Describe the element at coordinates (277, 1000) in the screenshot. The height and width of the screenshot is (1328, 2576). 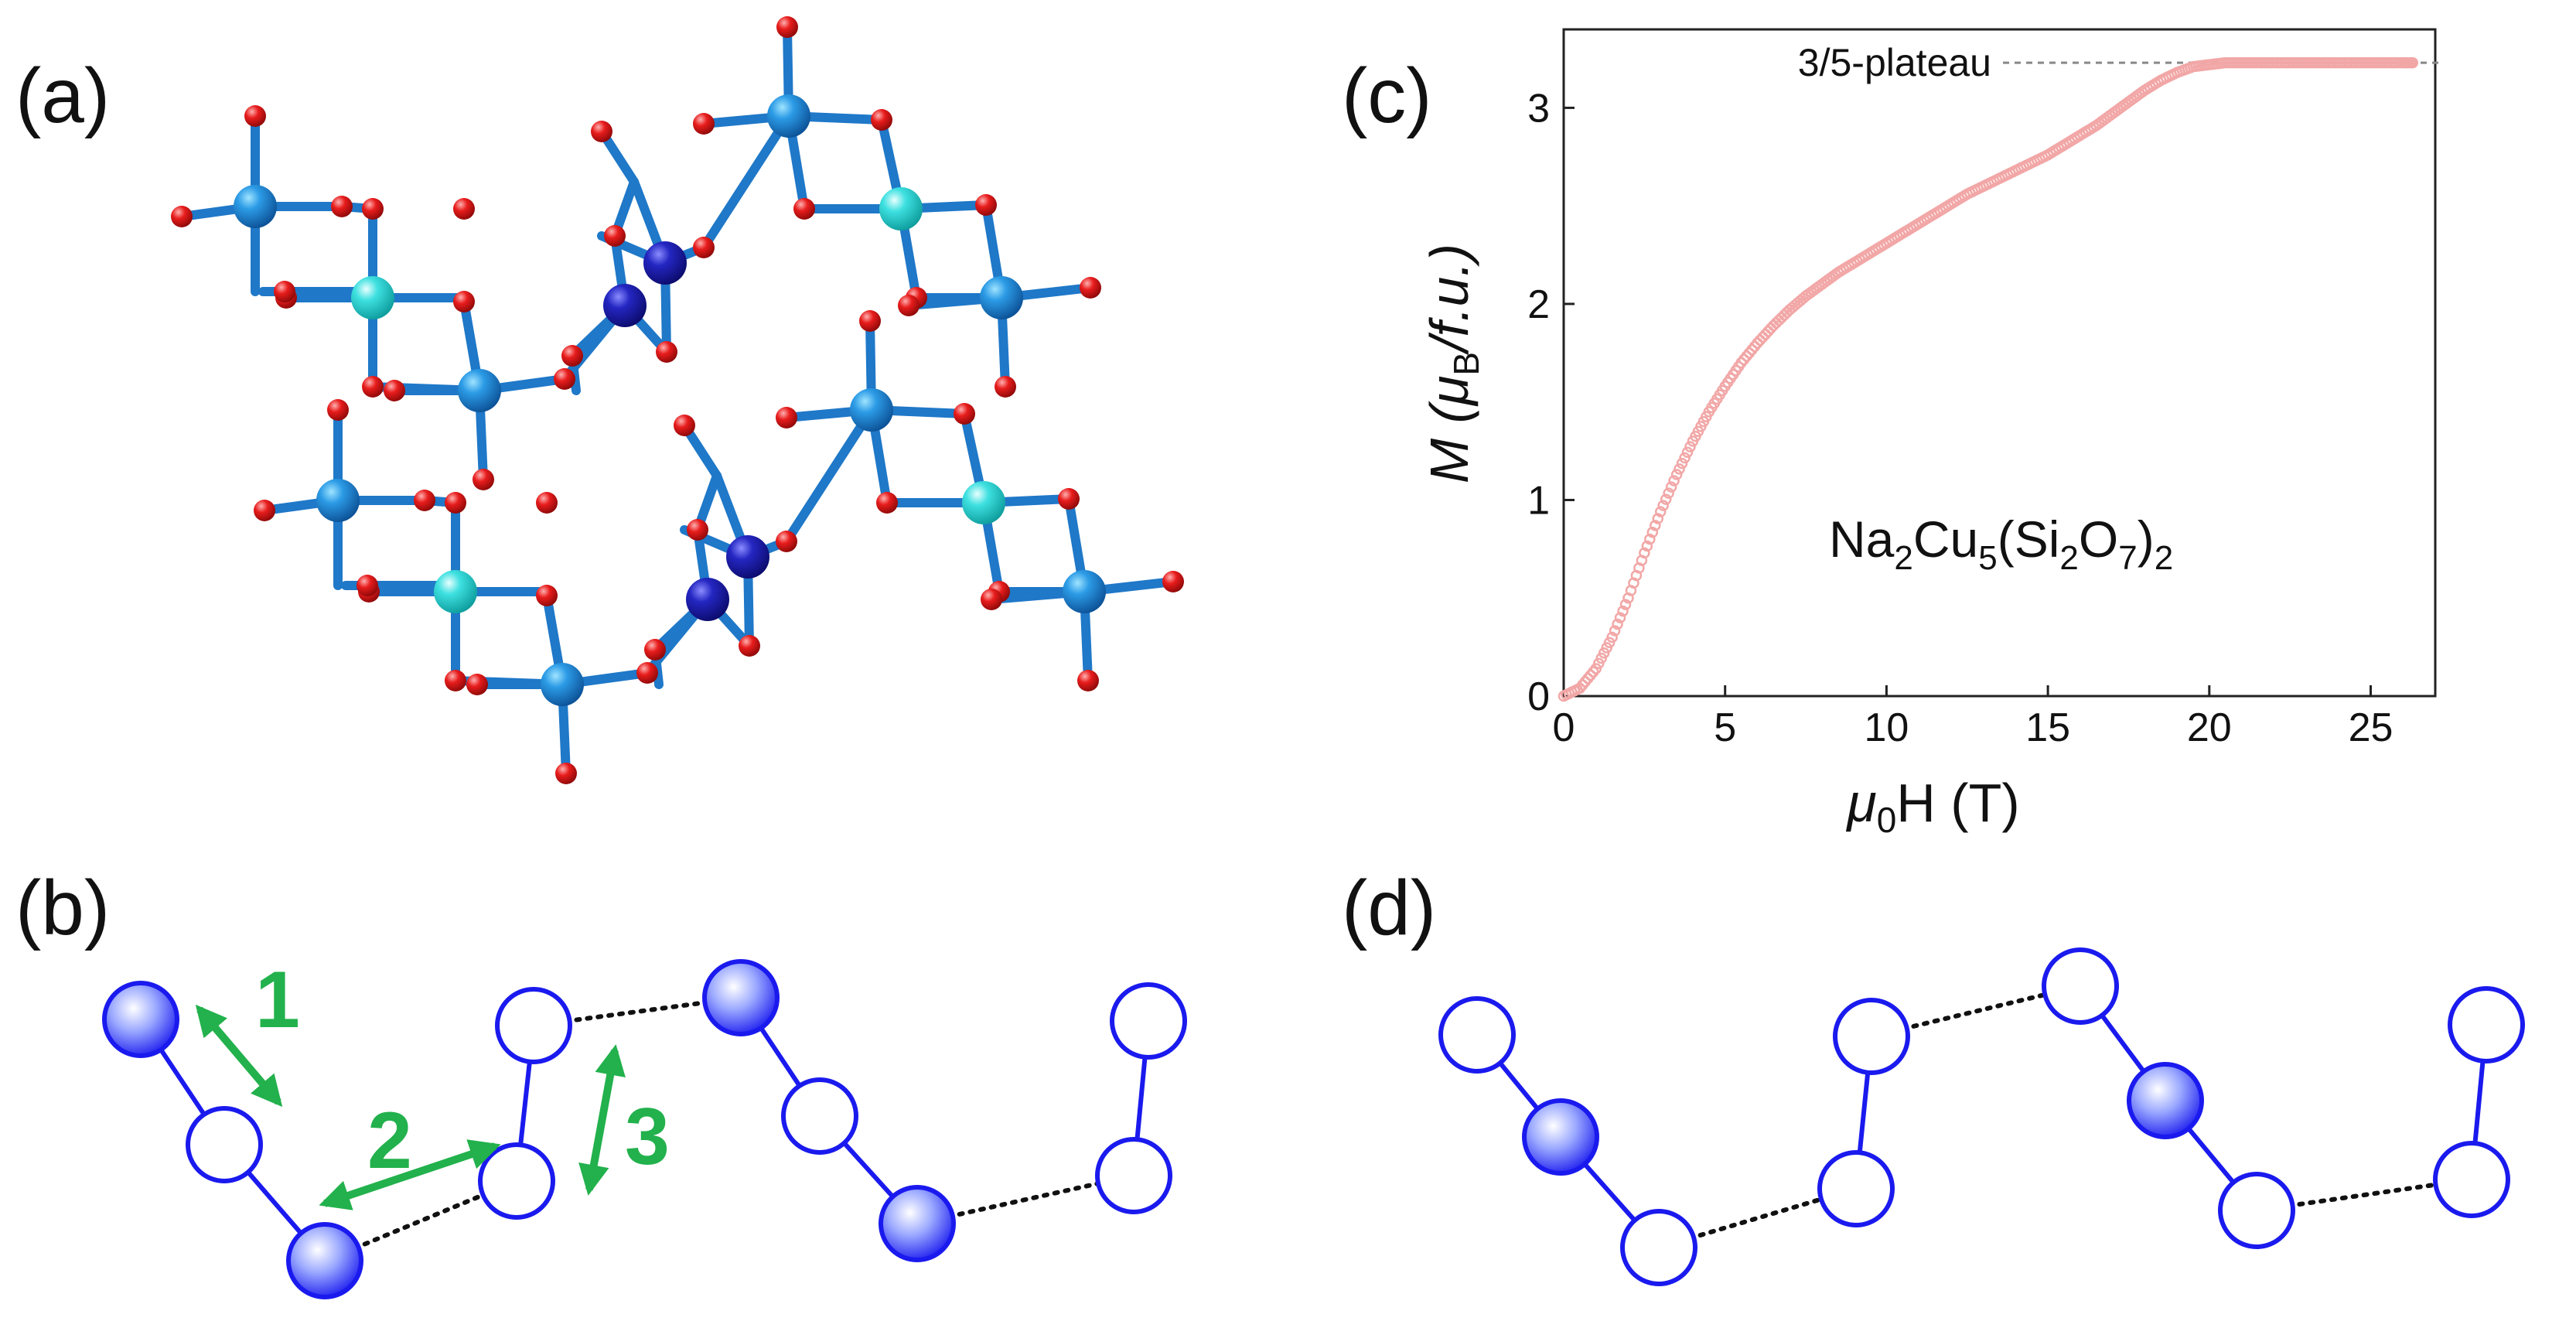
I see `exchange-label-1: 1` at that location.